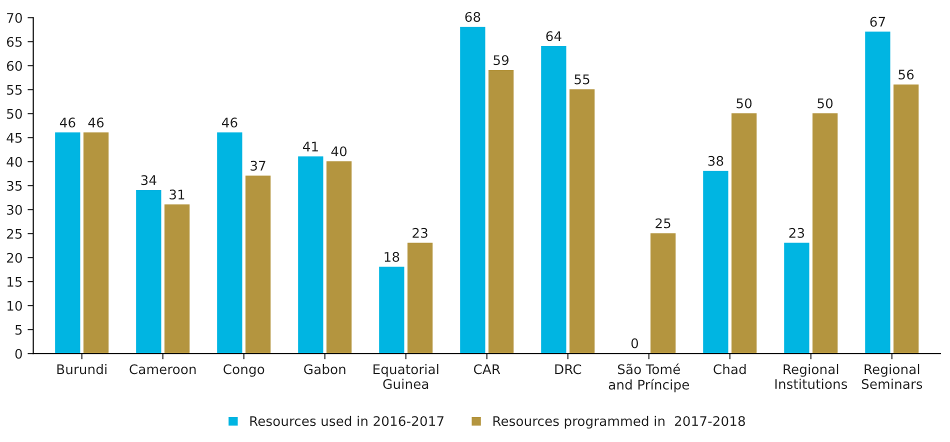  I want to click on y-tick-label: 0, so click(18, 353).